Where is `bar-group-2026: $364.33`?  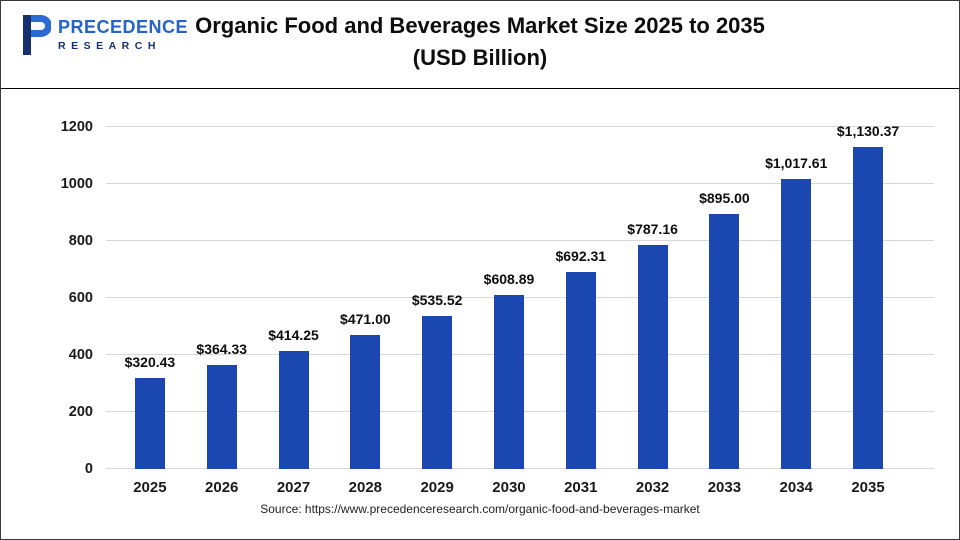 bar-group-2026: $364.33 is located at coordinates (222, 298).